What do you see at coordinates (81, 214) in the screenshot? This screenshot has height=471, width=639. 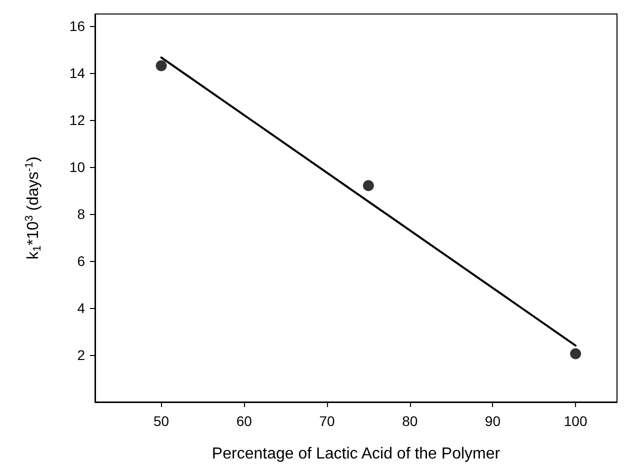 I see `y-tick-label: 8` at bounding box center [81, 214].